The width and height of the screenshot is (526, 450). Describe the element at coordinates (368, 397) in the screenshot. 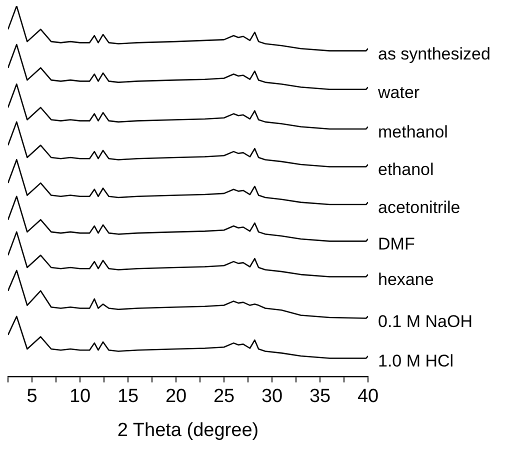

I see `x-tick-label: 40` at that location.